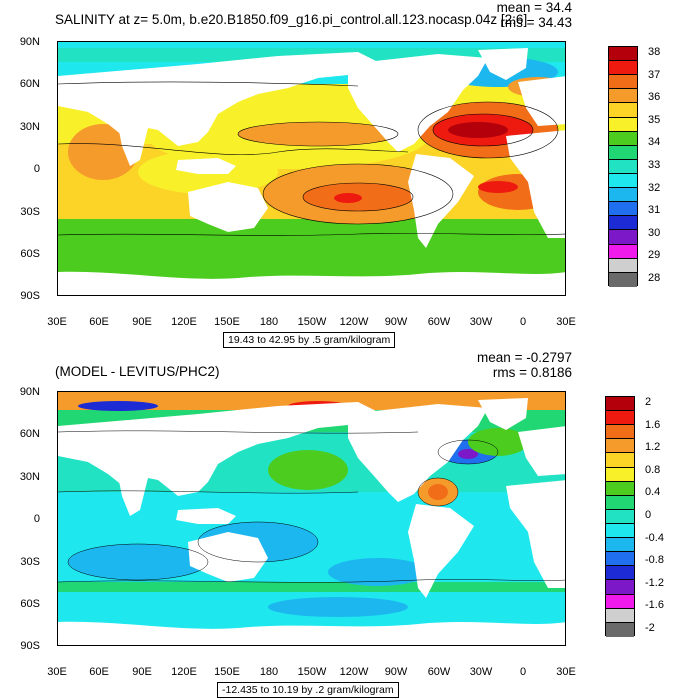 The width and height of the screenshot is (700, 700). What do you see at coordinates (654, 142) in the screenshot?
I see `colorbar-label: 34` at bounding box center [654, 142].